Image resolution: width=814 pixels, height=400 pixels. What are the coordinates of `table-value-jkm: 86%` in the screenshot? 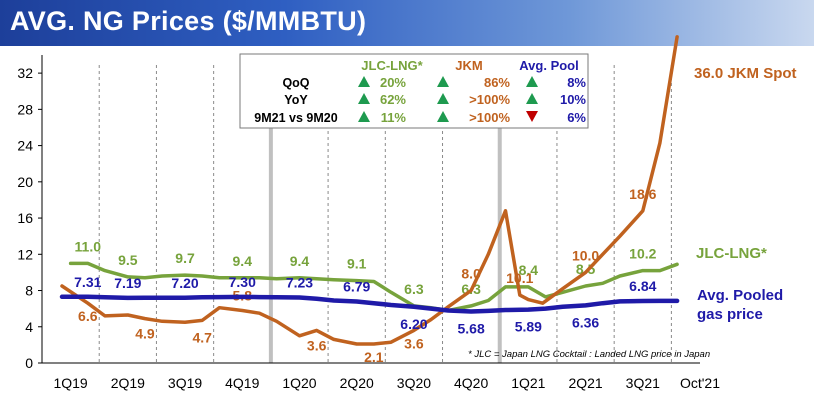 It's located at (497, 82).